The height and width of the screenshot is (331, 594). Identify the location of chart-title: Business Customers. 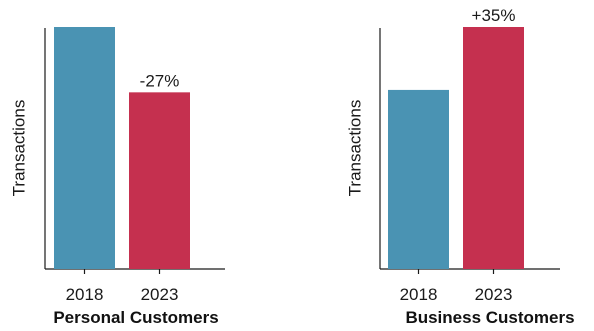
(489, 317).